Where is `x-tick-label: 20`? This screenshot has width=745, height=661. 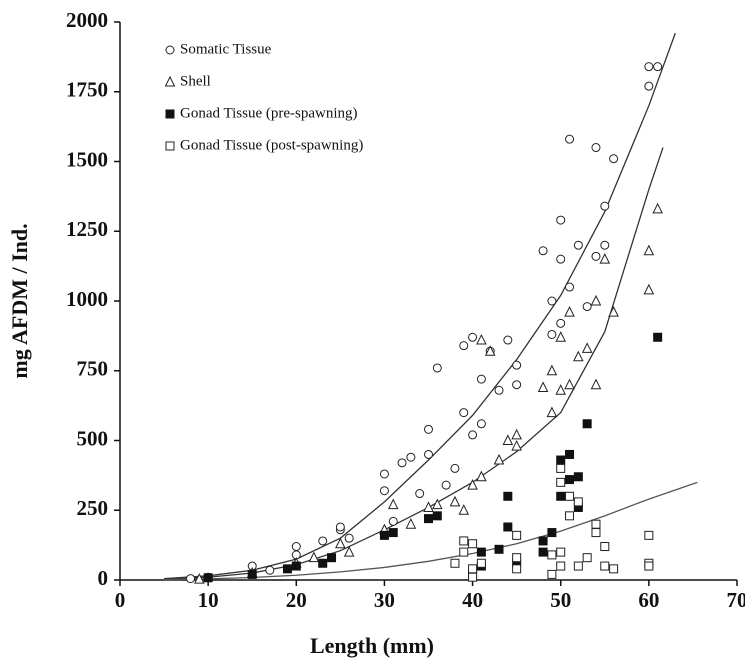
x-tick-label: 20 is located at coordinates (296, 600).